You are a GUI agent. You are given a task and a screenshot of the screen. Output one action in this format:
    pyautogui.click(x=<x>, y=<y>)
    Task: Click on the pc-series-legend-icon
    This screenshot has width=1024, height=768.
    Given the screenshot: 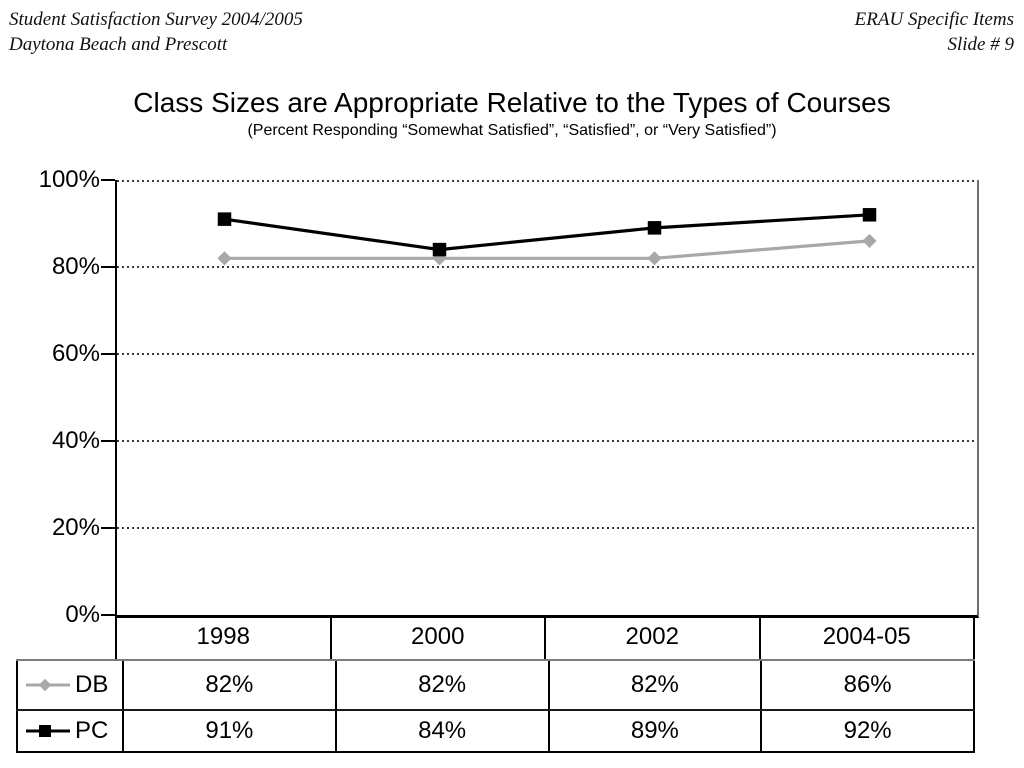 What is the action you would take?
    pyautogui.click(x=48, y=731)
    